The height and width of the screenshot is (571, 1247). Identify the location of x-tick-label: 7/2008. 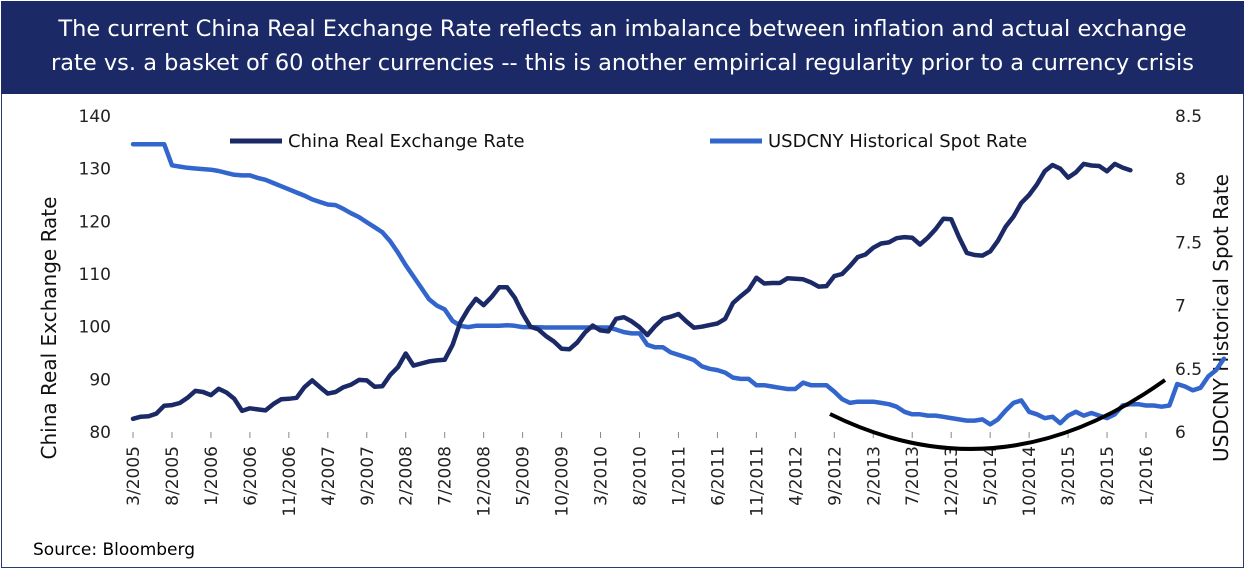
(446, 476).